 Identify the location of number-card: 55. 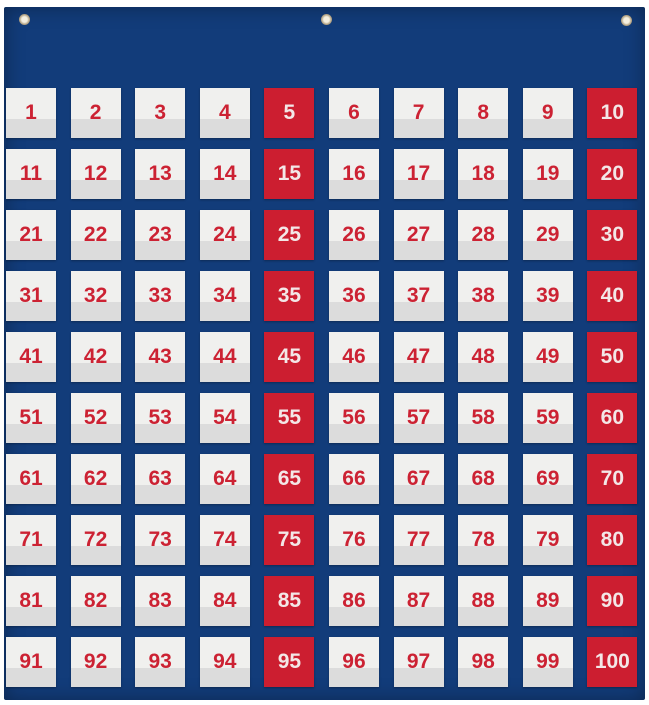
(289, 418).